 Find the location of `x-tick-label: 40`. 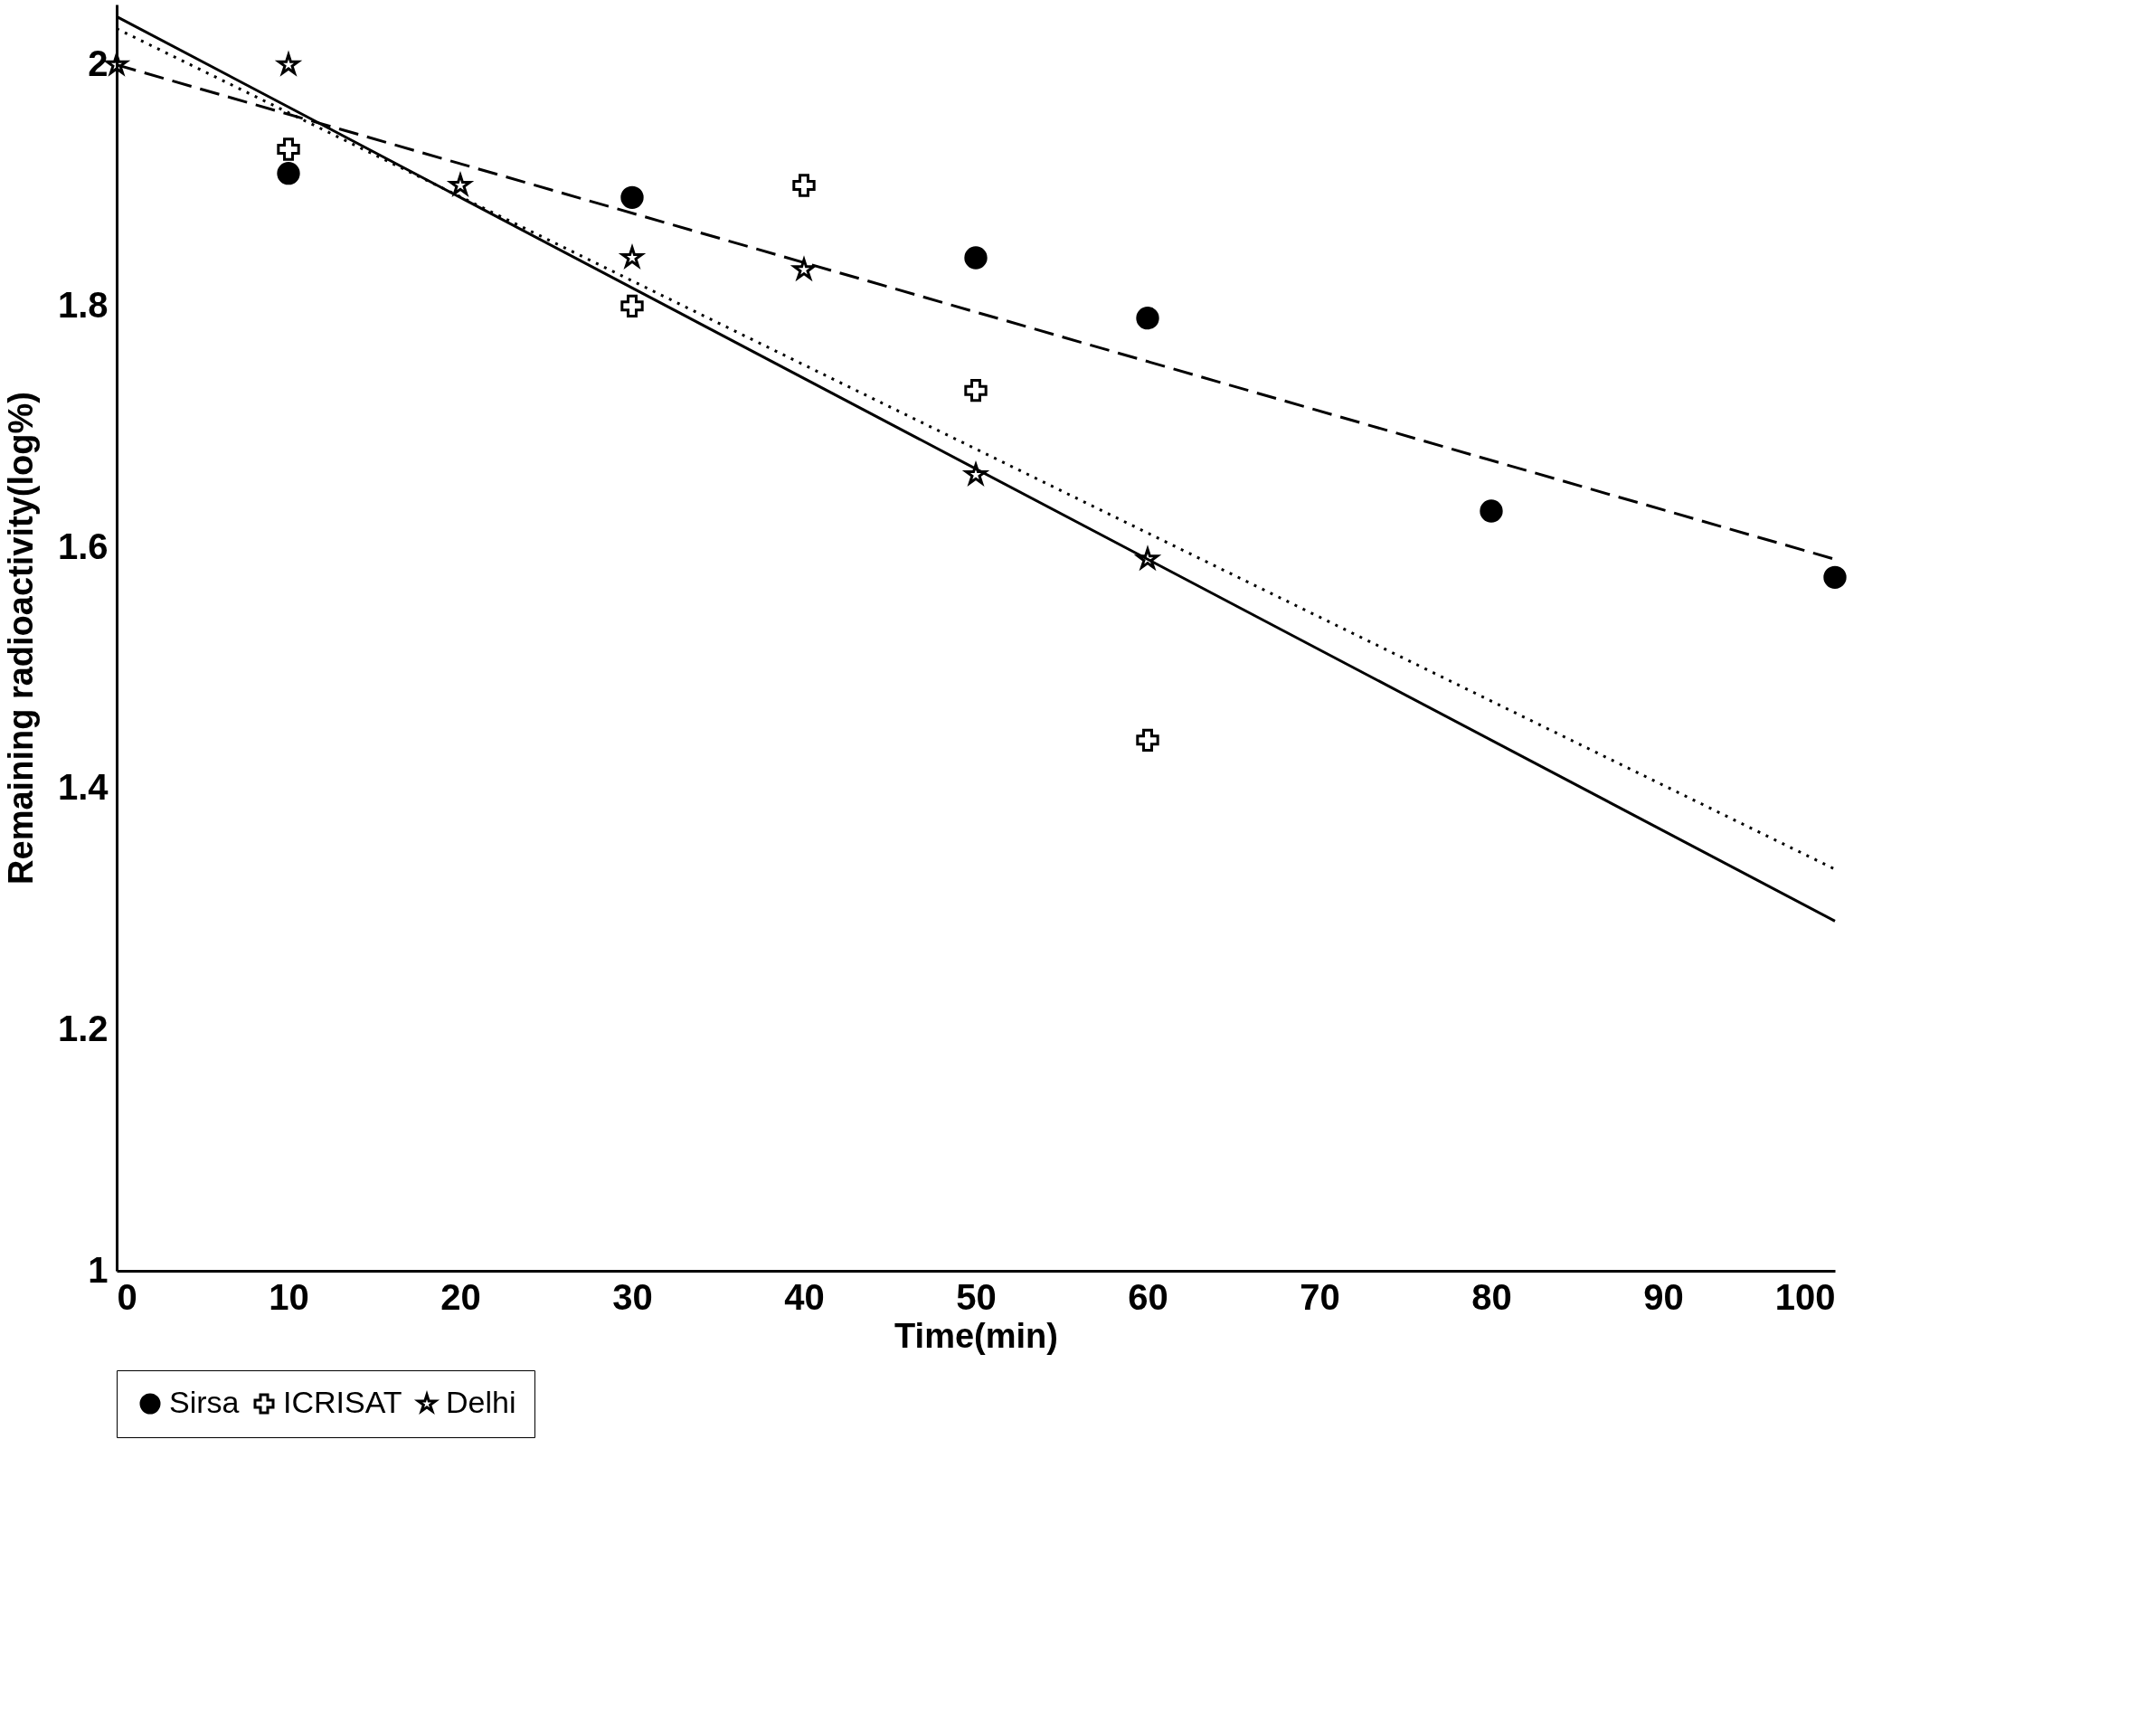

x-tick-label: 40 is located at coordinates (804, 1296).